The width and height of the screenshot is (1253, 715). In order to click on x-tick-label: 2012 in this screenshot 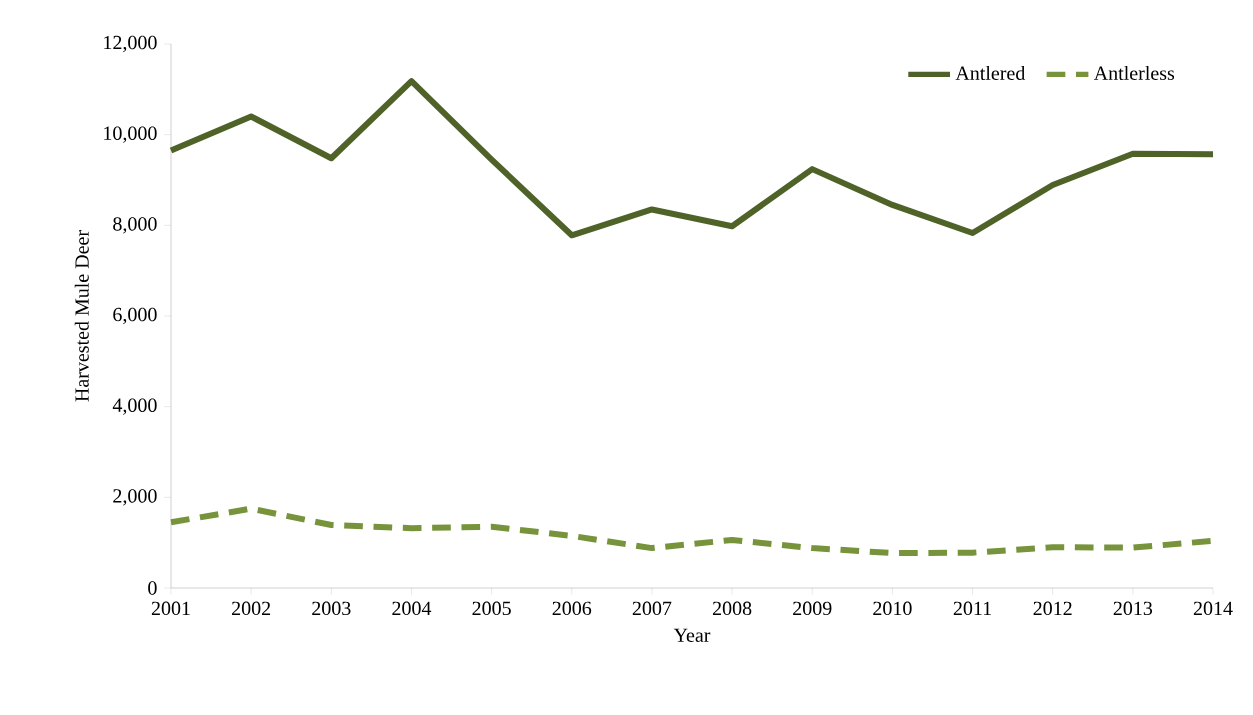, I will do `click(1052, 608)`.